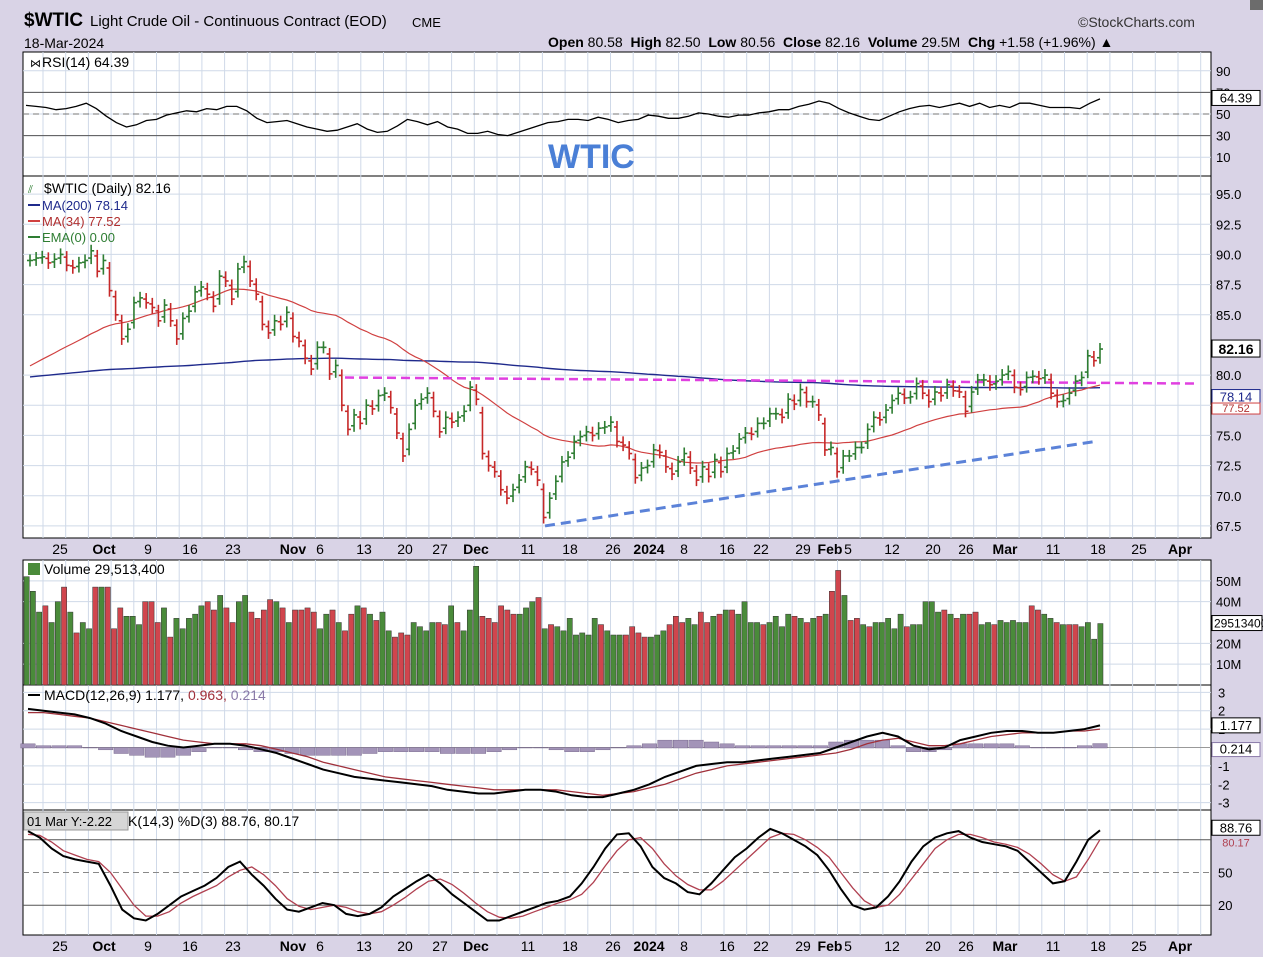 Image resolution: width=1263 pixels, height=957 pixels. Describe the element at coordinates (570, 549) in the screenshot. I see `x-axis-label: 18` at that location.